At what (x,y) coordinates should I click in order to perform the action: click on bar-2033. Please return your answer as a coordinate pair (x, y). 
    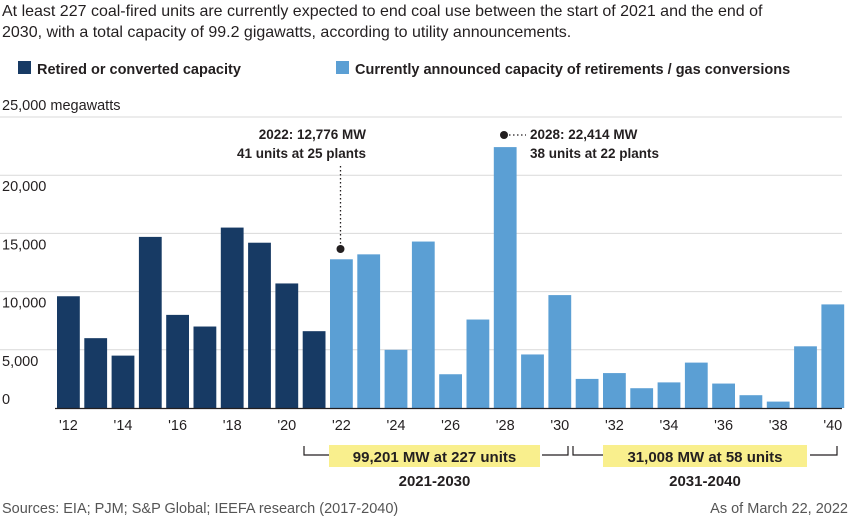
    Looking at the image, I should click on (642, 398).